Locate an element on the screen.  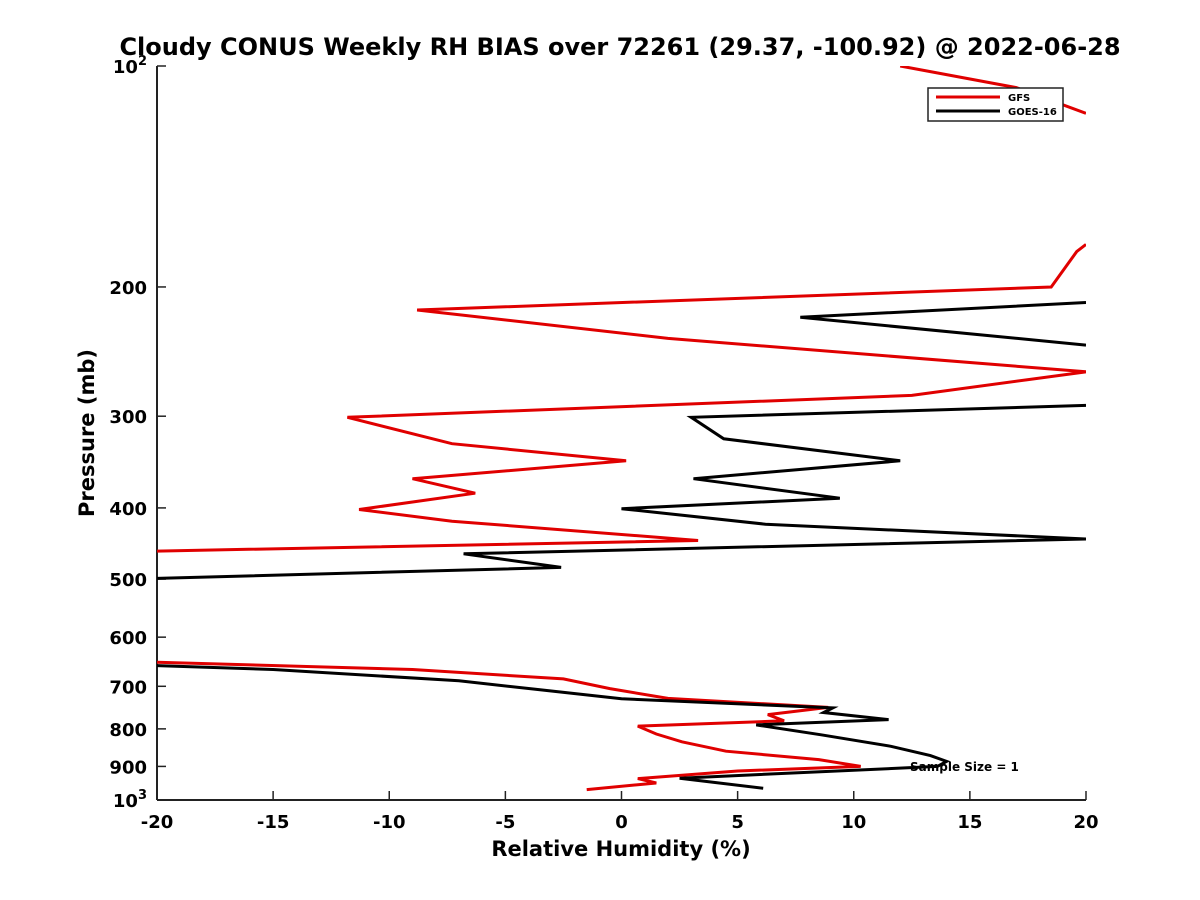
x-tick-label: -15 is located at coordinates (273, 822).